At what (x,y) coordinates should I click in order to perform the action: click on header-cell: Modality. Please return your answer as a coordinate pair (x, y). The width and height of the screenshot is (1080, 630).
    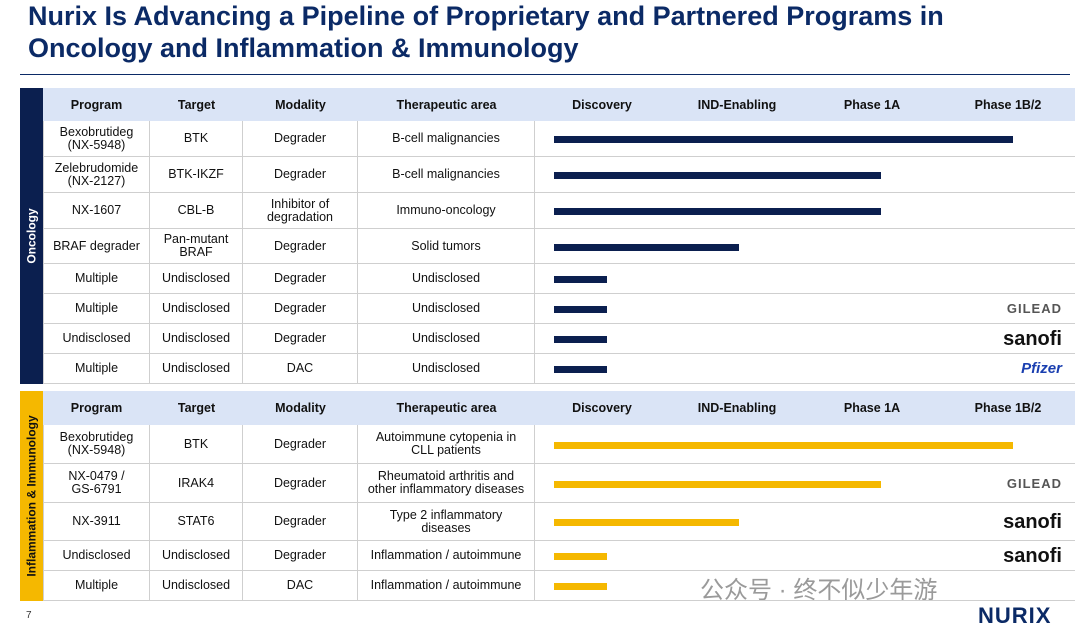
    Looking at the image, I should click on (300, 104).